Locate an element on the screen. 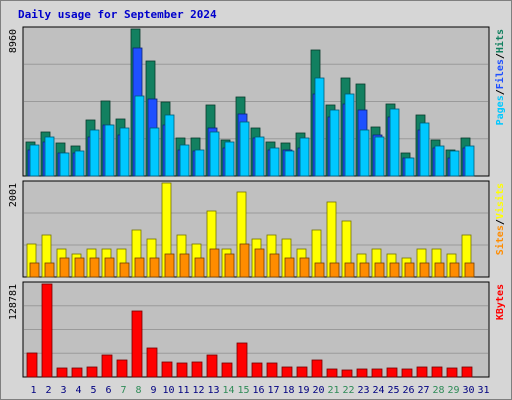  tick-label-day: 3 is located at coordinates (63, 390).